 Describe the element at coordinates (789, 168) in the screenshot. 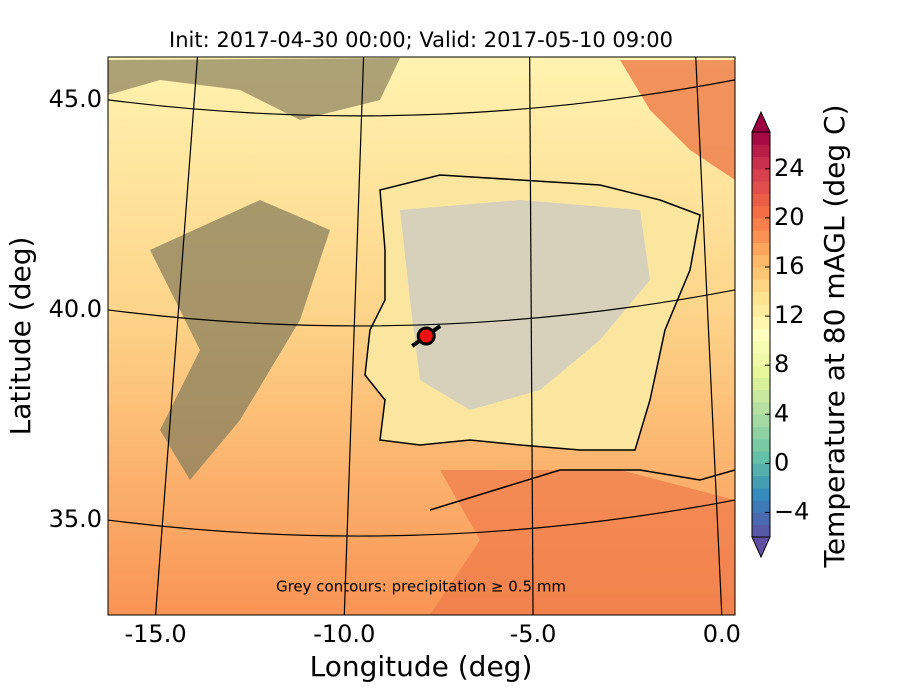

I see `colorbar-tick-label: 24` at that location.